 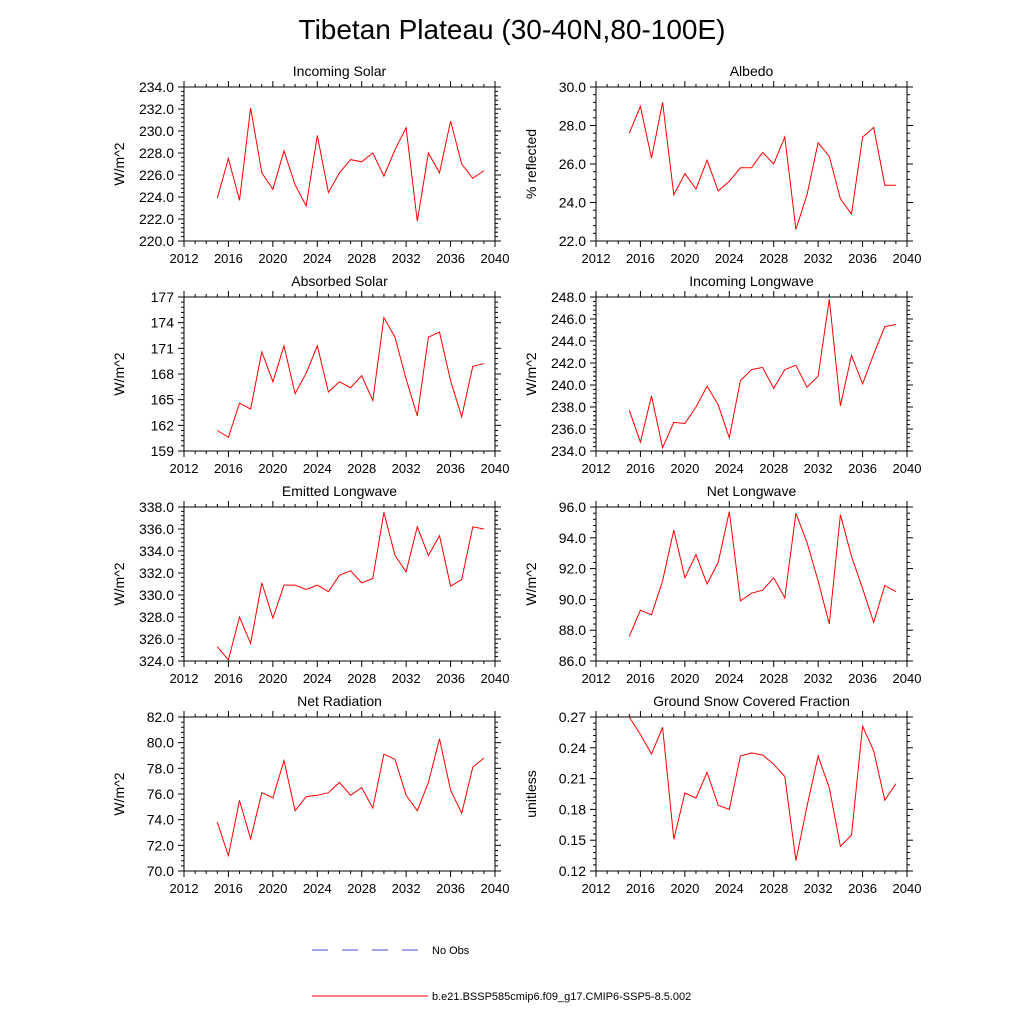 What do you see at coordinates (156, 573) in the screenshot?
I see `y-tick-label: 332.0` at bounding box center [156, 573].